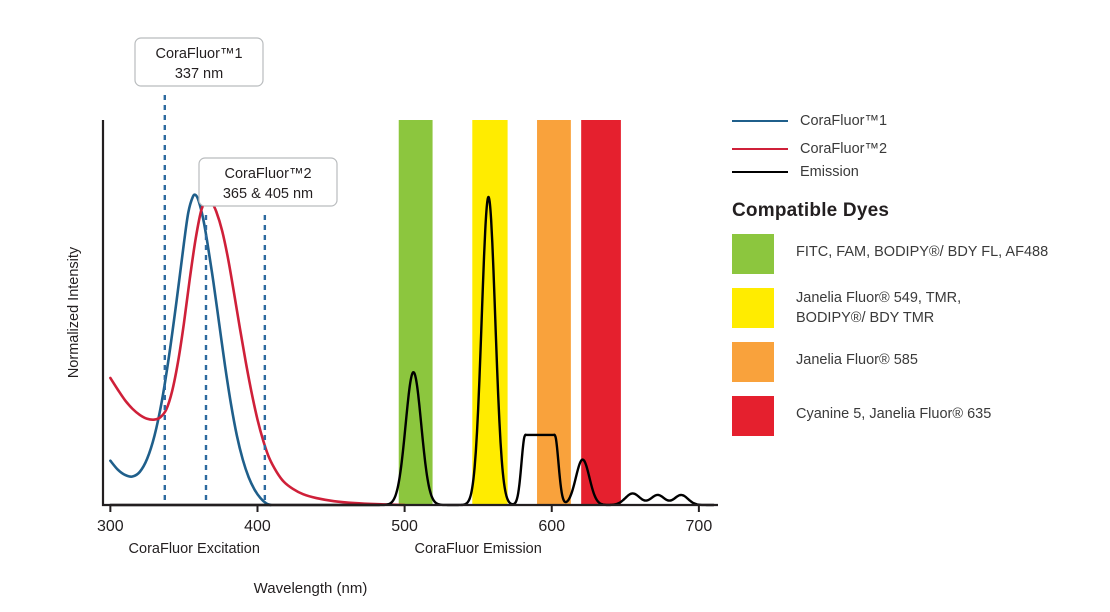  What do you see at coordinates (191, 350) in the screenshot?
I see `curve-excitation-CoraFluor1` at bounding box center [191, 350].